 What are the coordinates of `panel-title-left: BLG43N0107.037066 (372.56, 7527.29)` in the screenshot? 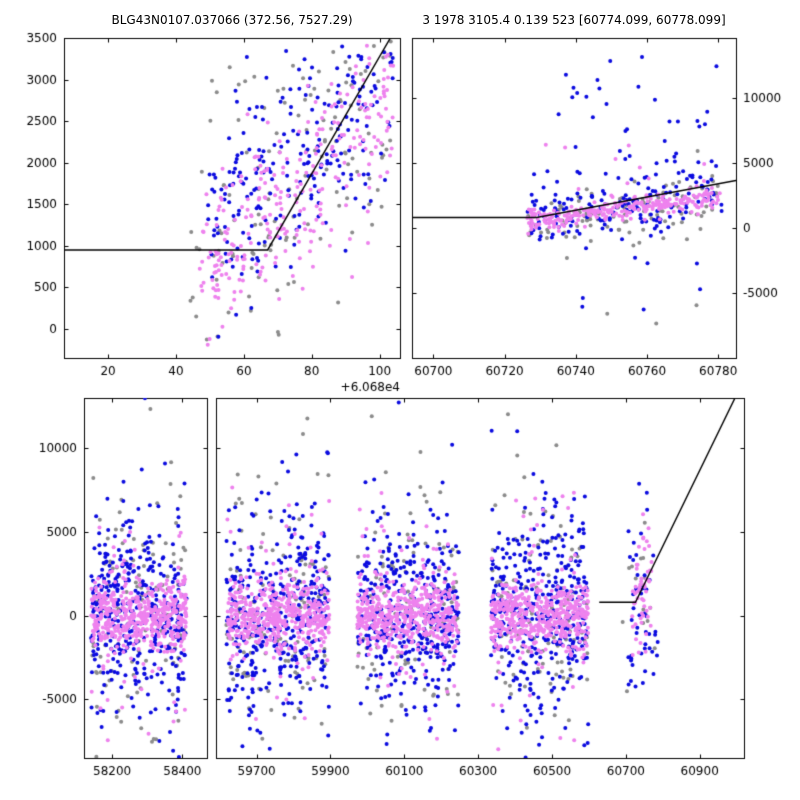 It's located at (232, 20).